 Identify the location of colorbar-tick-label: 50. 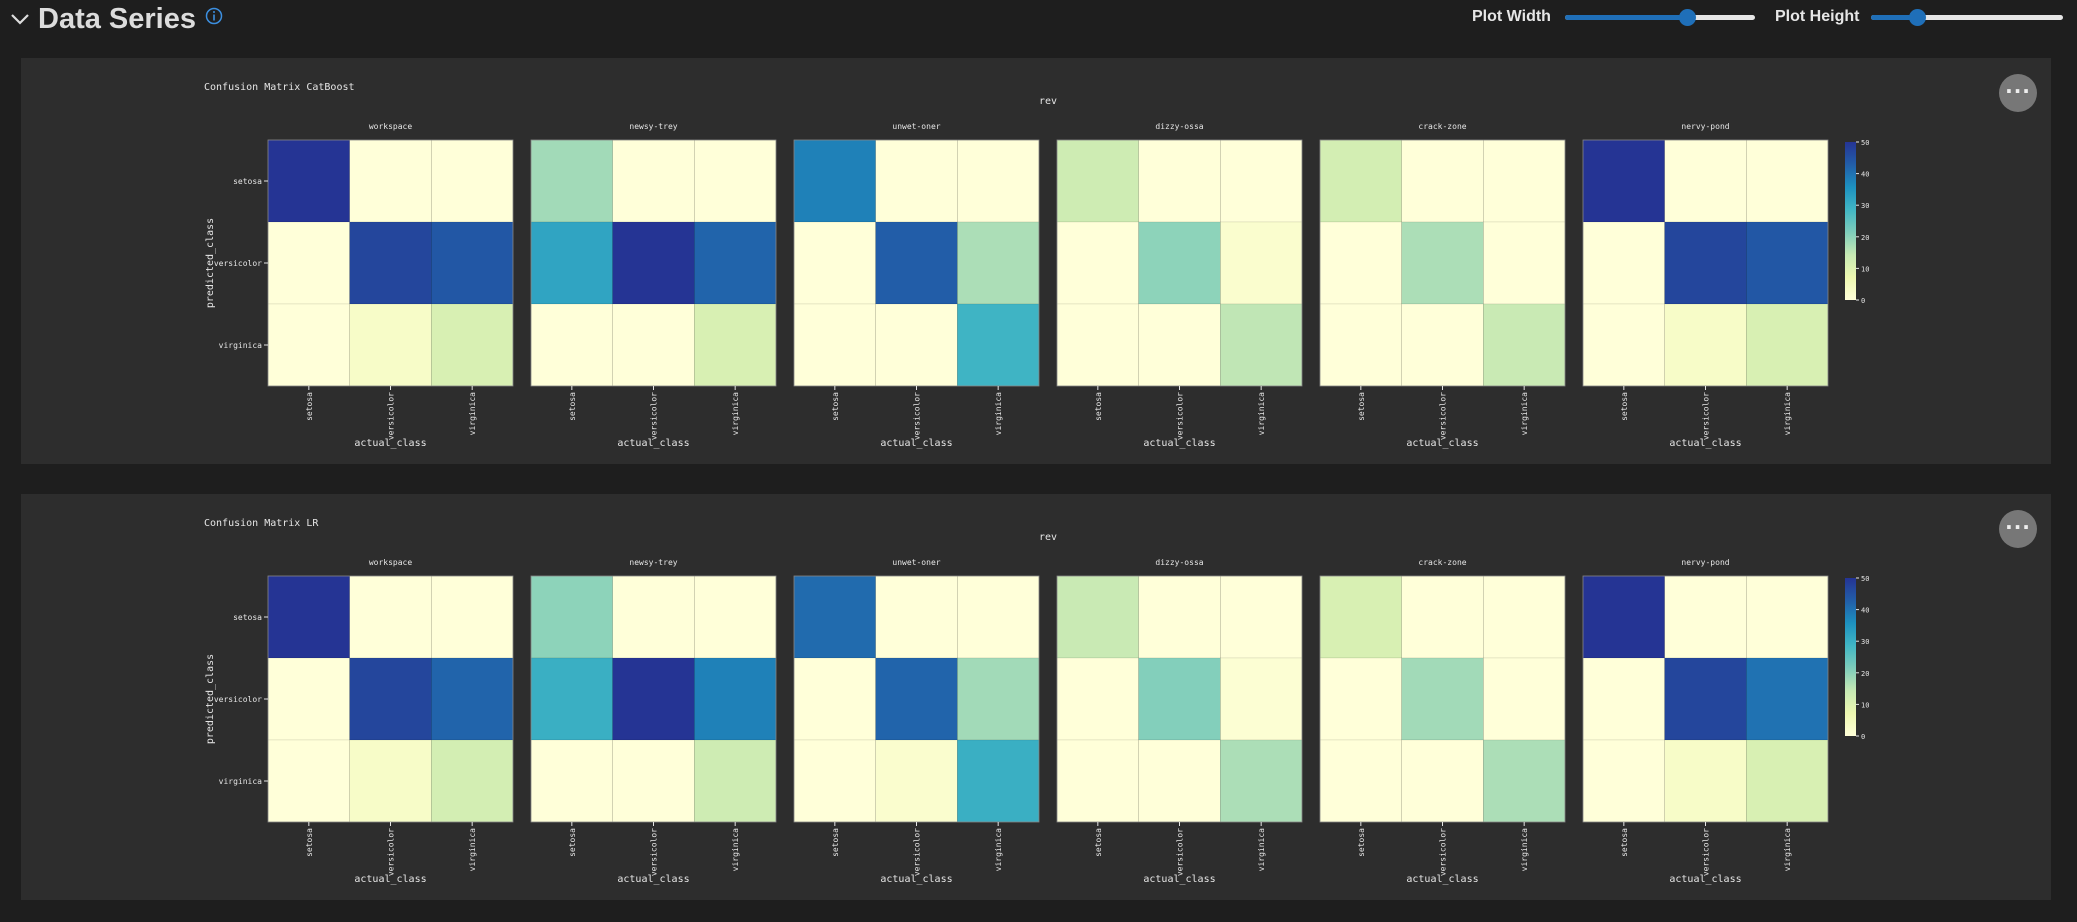
(1865, 143).